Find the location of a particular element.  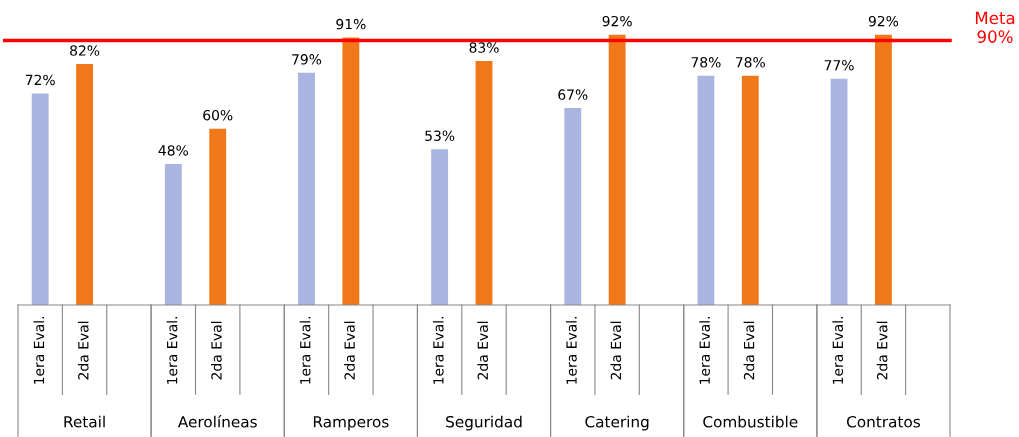

data-label: 91% is located at coordinates (351, 24).